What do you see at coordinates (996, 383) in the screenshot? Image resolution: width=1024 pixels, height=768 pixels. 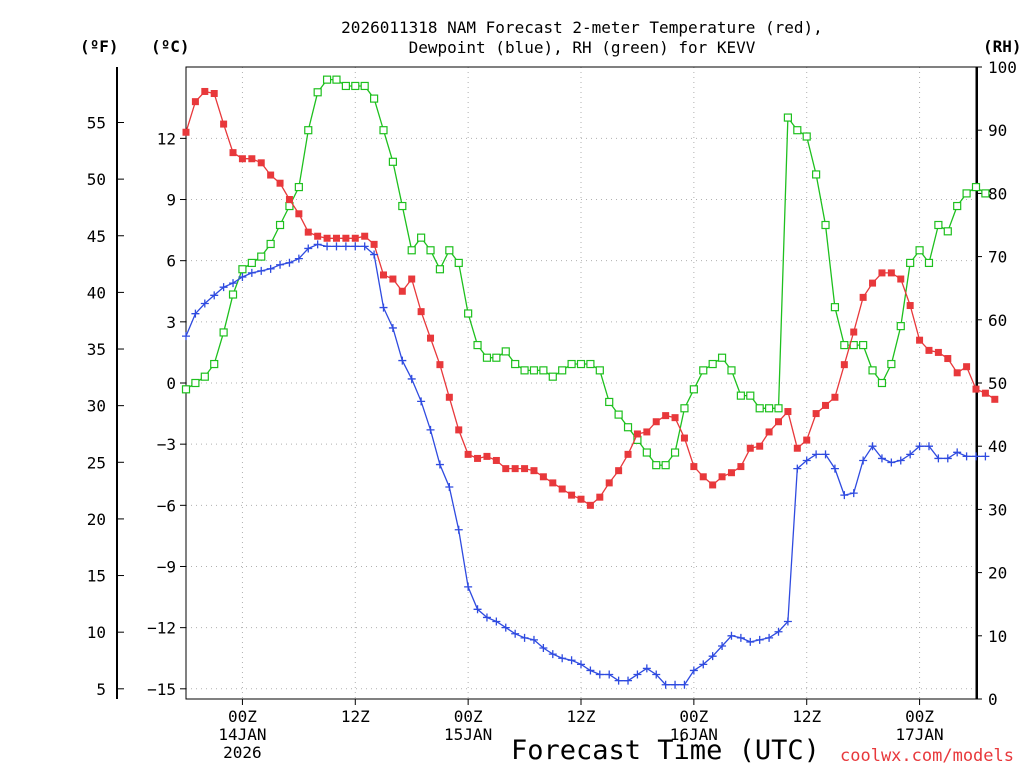 I see `rh-axis: 0 10 20 30 40 50 60 70 80 90 100` at bounding box center [996, 383].